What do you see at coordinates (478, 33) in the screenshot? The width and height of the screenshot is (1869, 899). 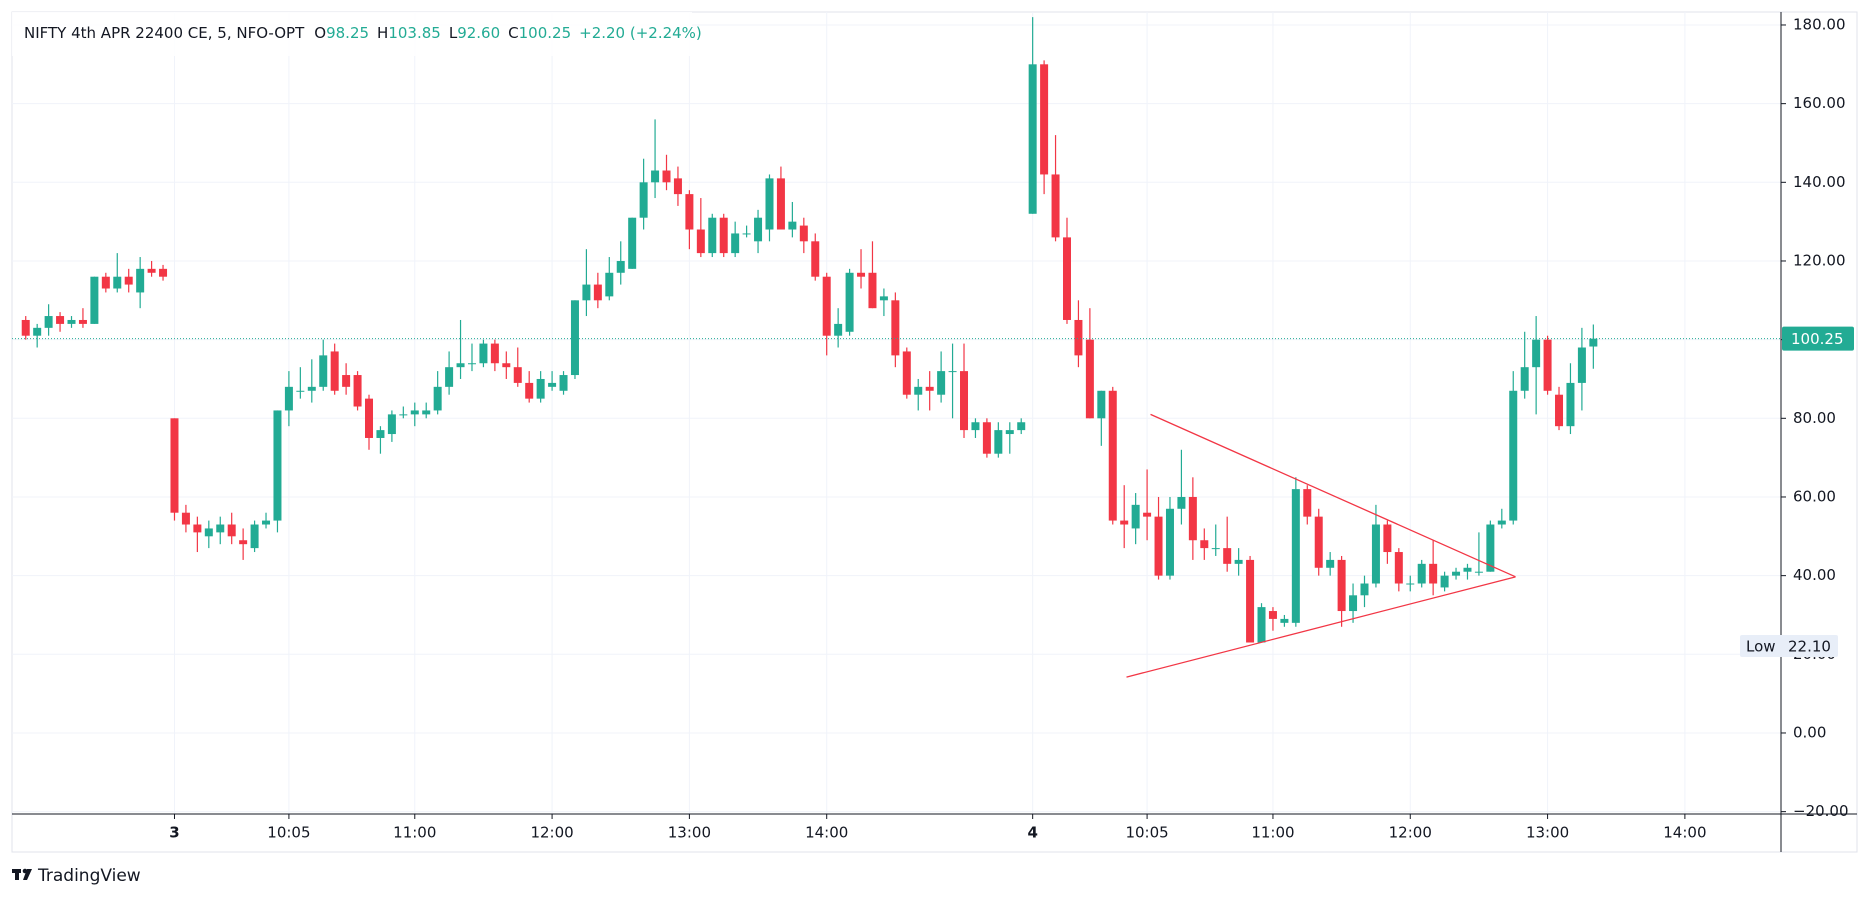 I see `legend-value: 92.60` at bounding box center [478, 33].